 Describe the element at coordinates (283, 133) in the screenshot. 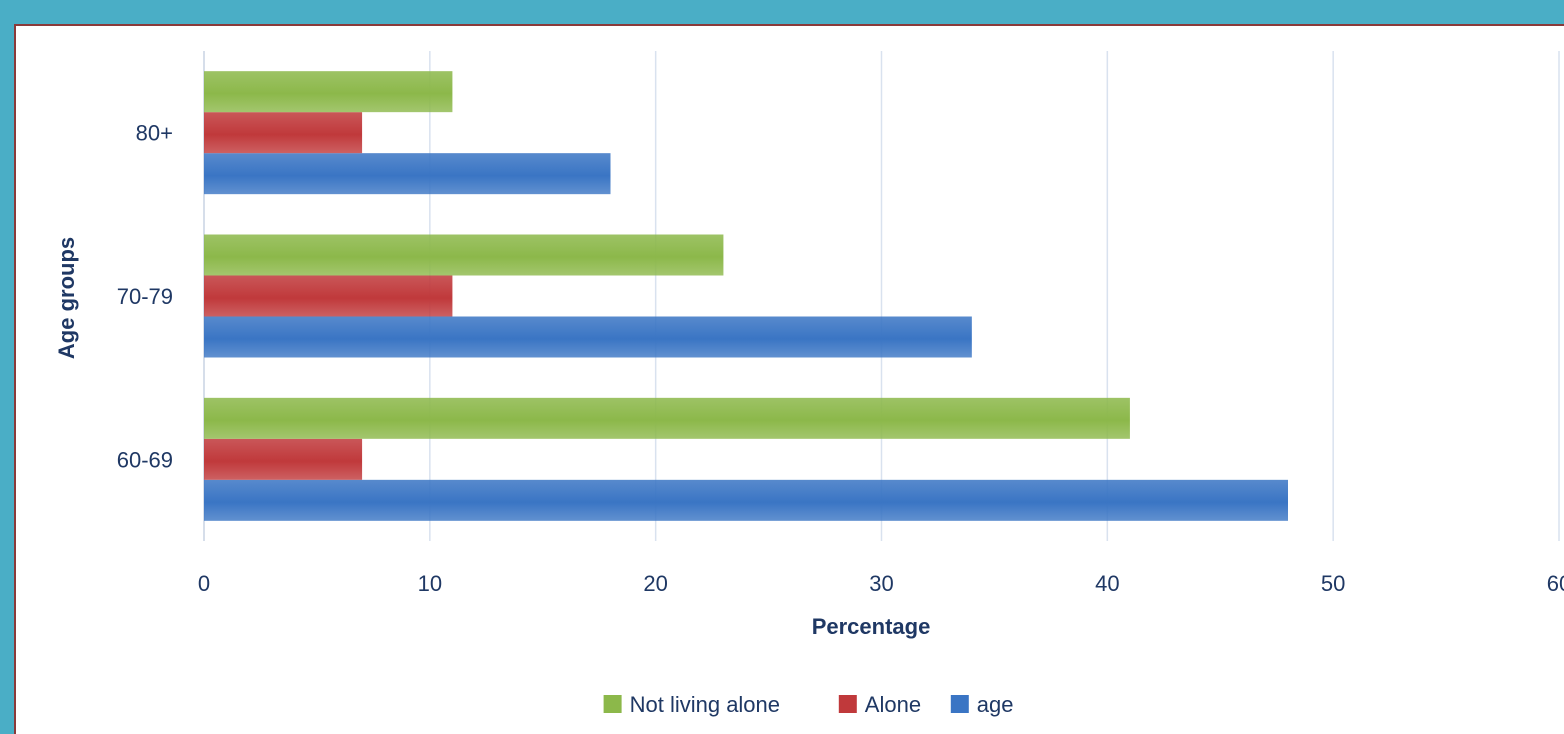

I see `bar-alone-80+` at that location.